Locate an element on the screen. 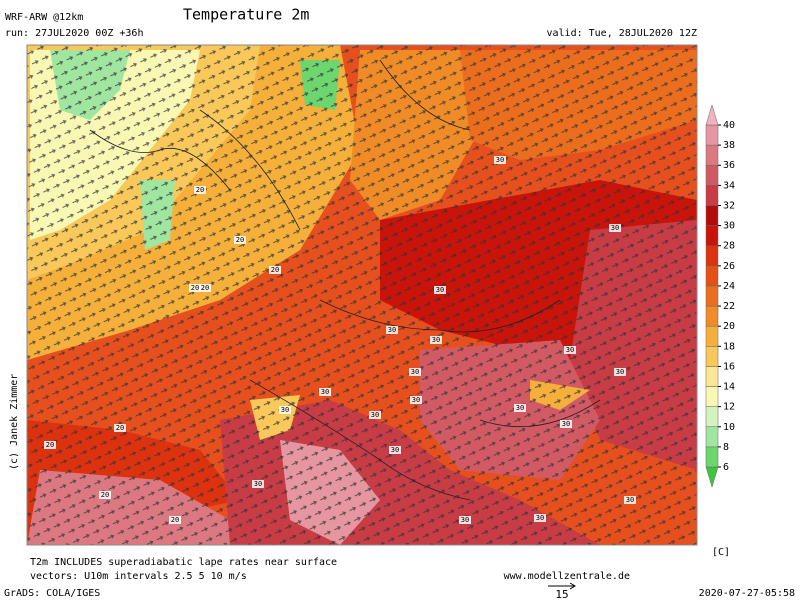  colorbar-label: 36 is located at coordinates (729, 165).